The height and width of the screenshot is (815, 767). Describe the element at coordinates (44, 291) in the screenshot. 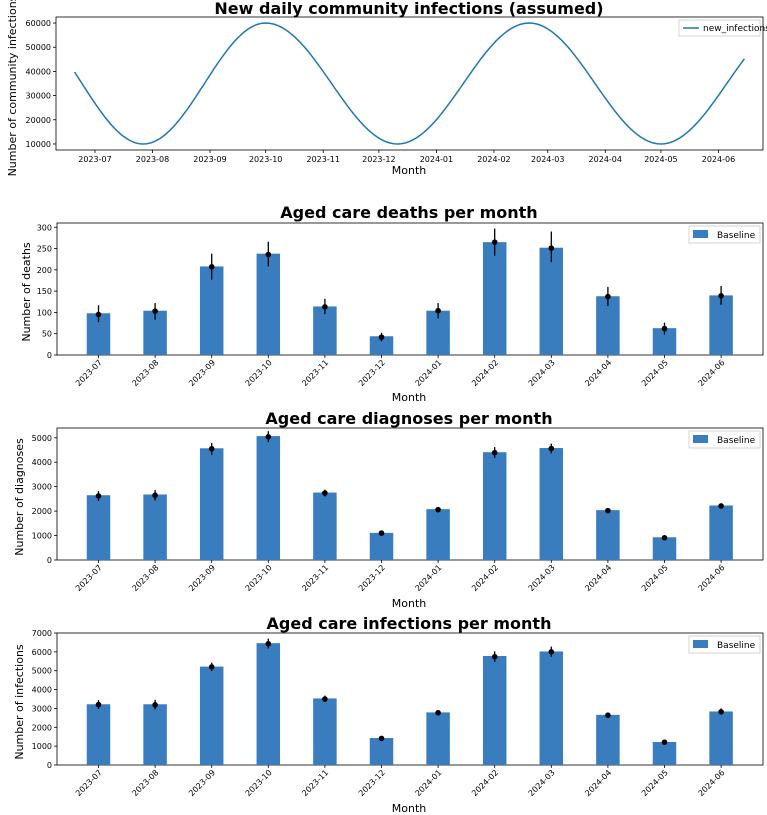

I see `y-tick-label: 150` at that location.